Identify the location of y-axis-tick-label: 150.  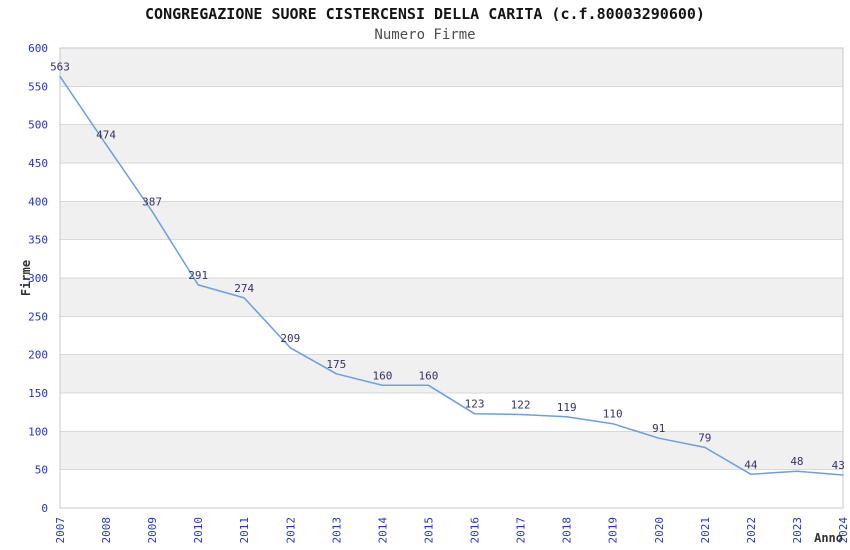
(38, 393).